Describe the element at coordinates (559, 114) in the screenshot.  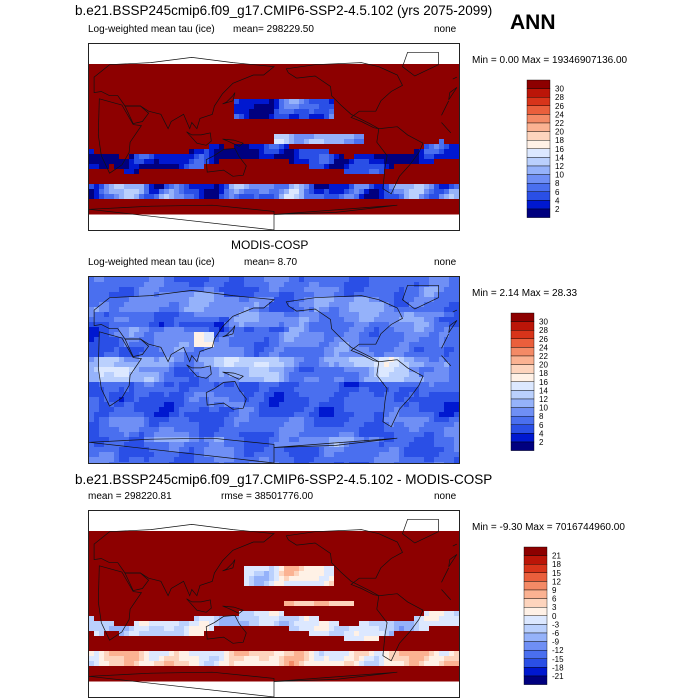
I see `colorbar-tick-label: 24` at that location.